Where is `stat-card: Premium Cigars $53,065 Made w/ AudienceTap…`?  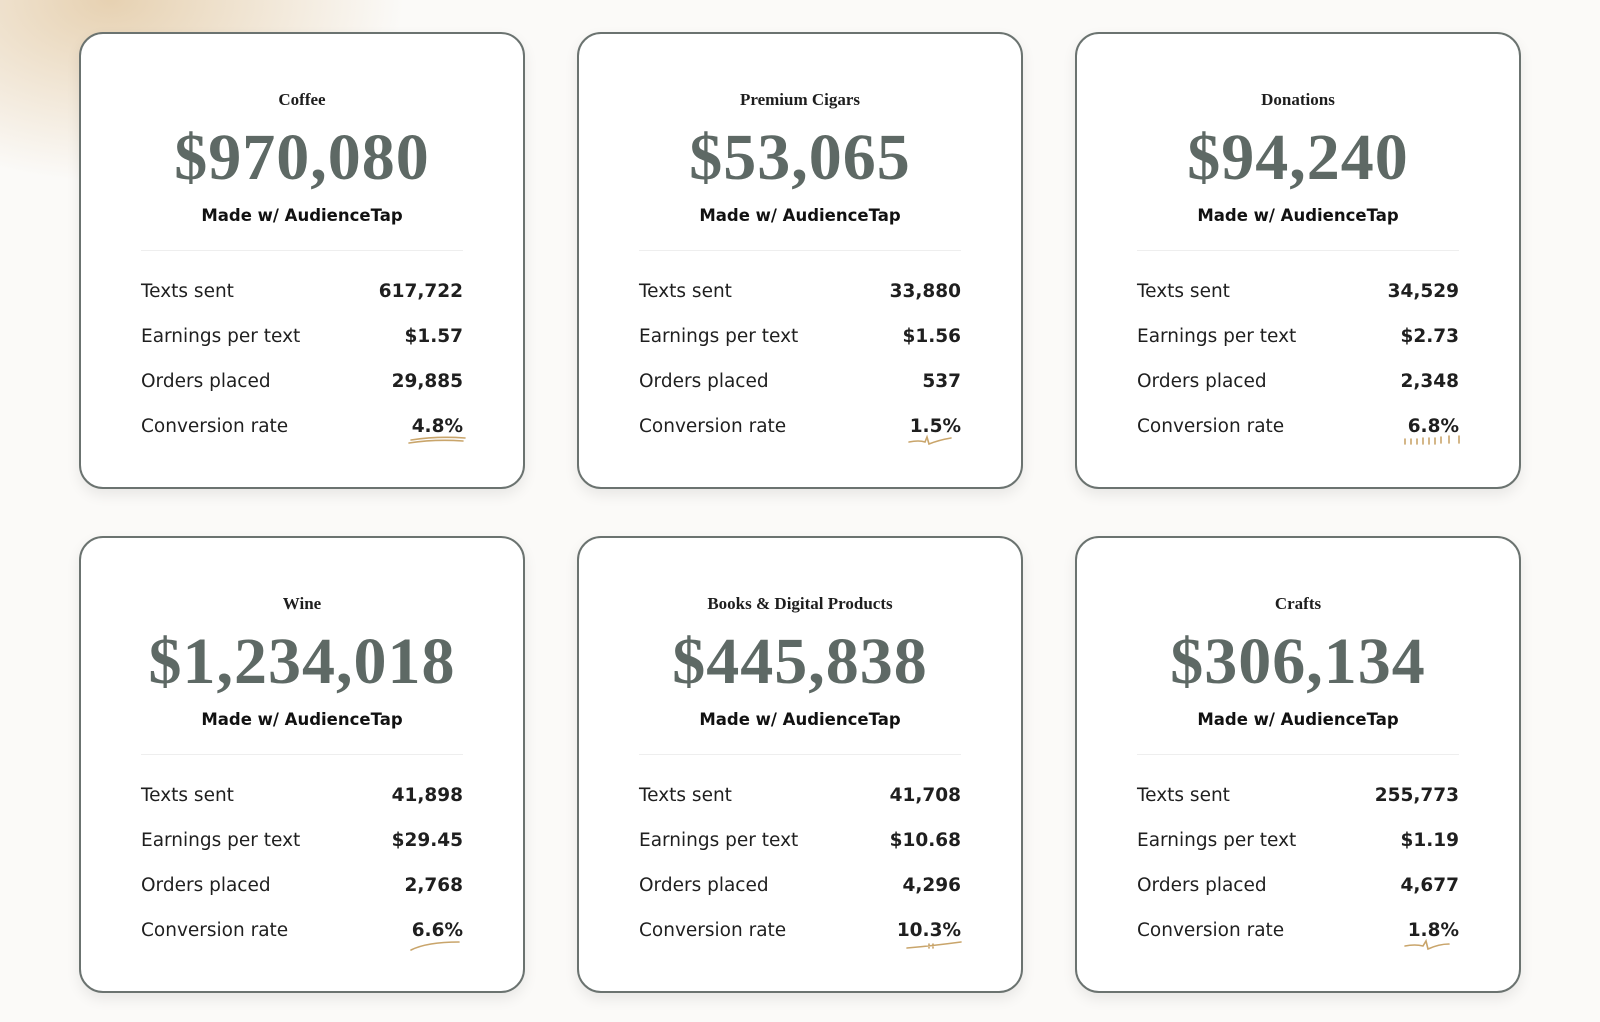
stat-card: Premium Cigars $53,065 Made w/ AudienceTap… is located at coordinates (800, 260).